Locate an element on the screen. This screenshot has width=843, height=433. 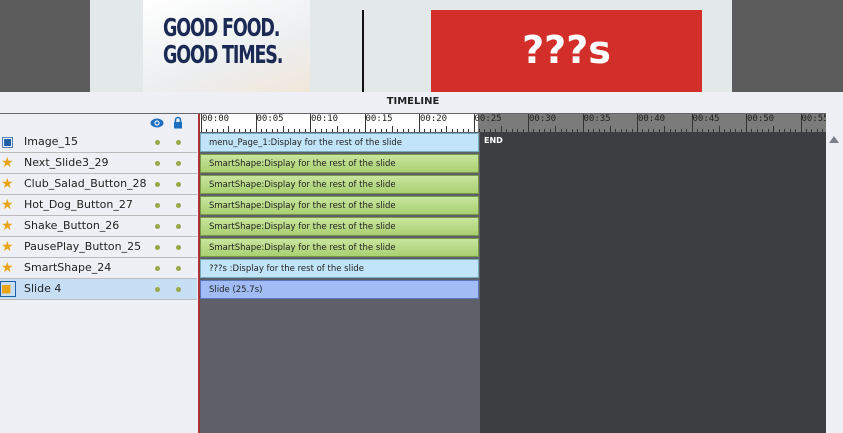
scroll-up-icon is located at coordinates (834, 139).